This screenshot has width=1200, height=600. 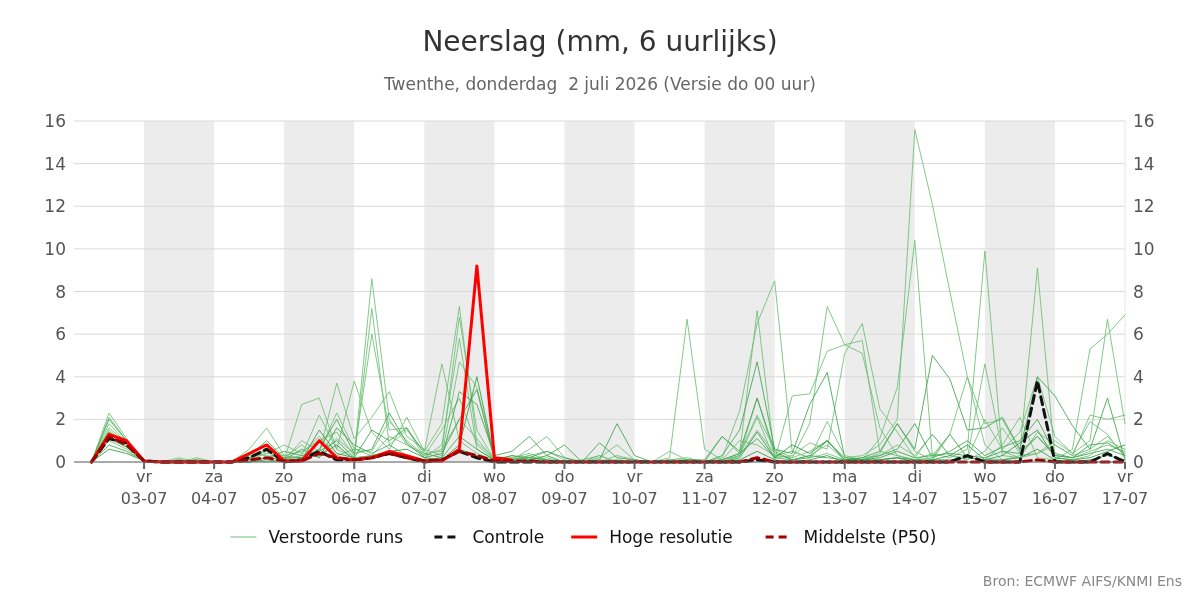 What do you see at coordinates (1144, 163) in the screenshot?
I see `y2-tick-label: 14` at bounding box center [1144, 163].